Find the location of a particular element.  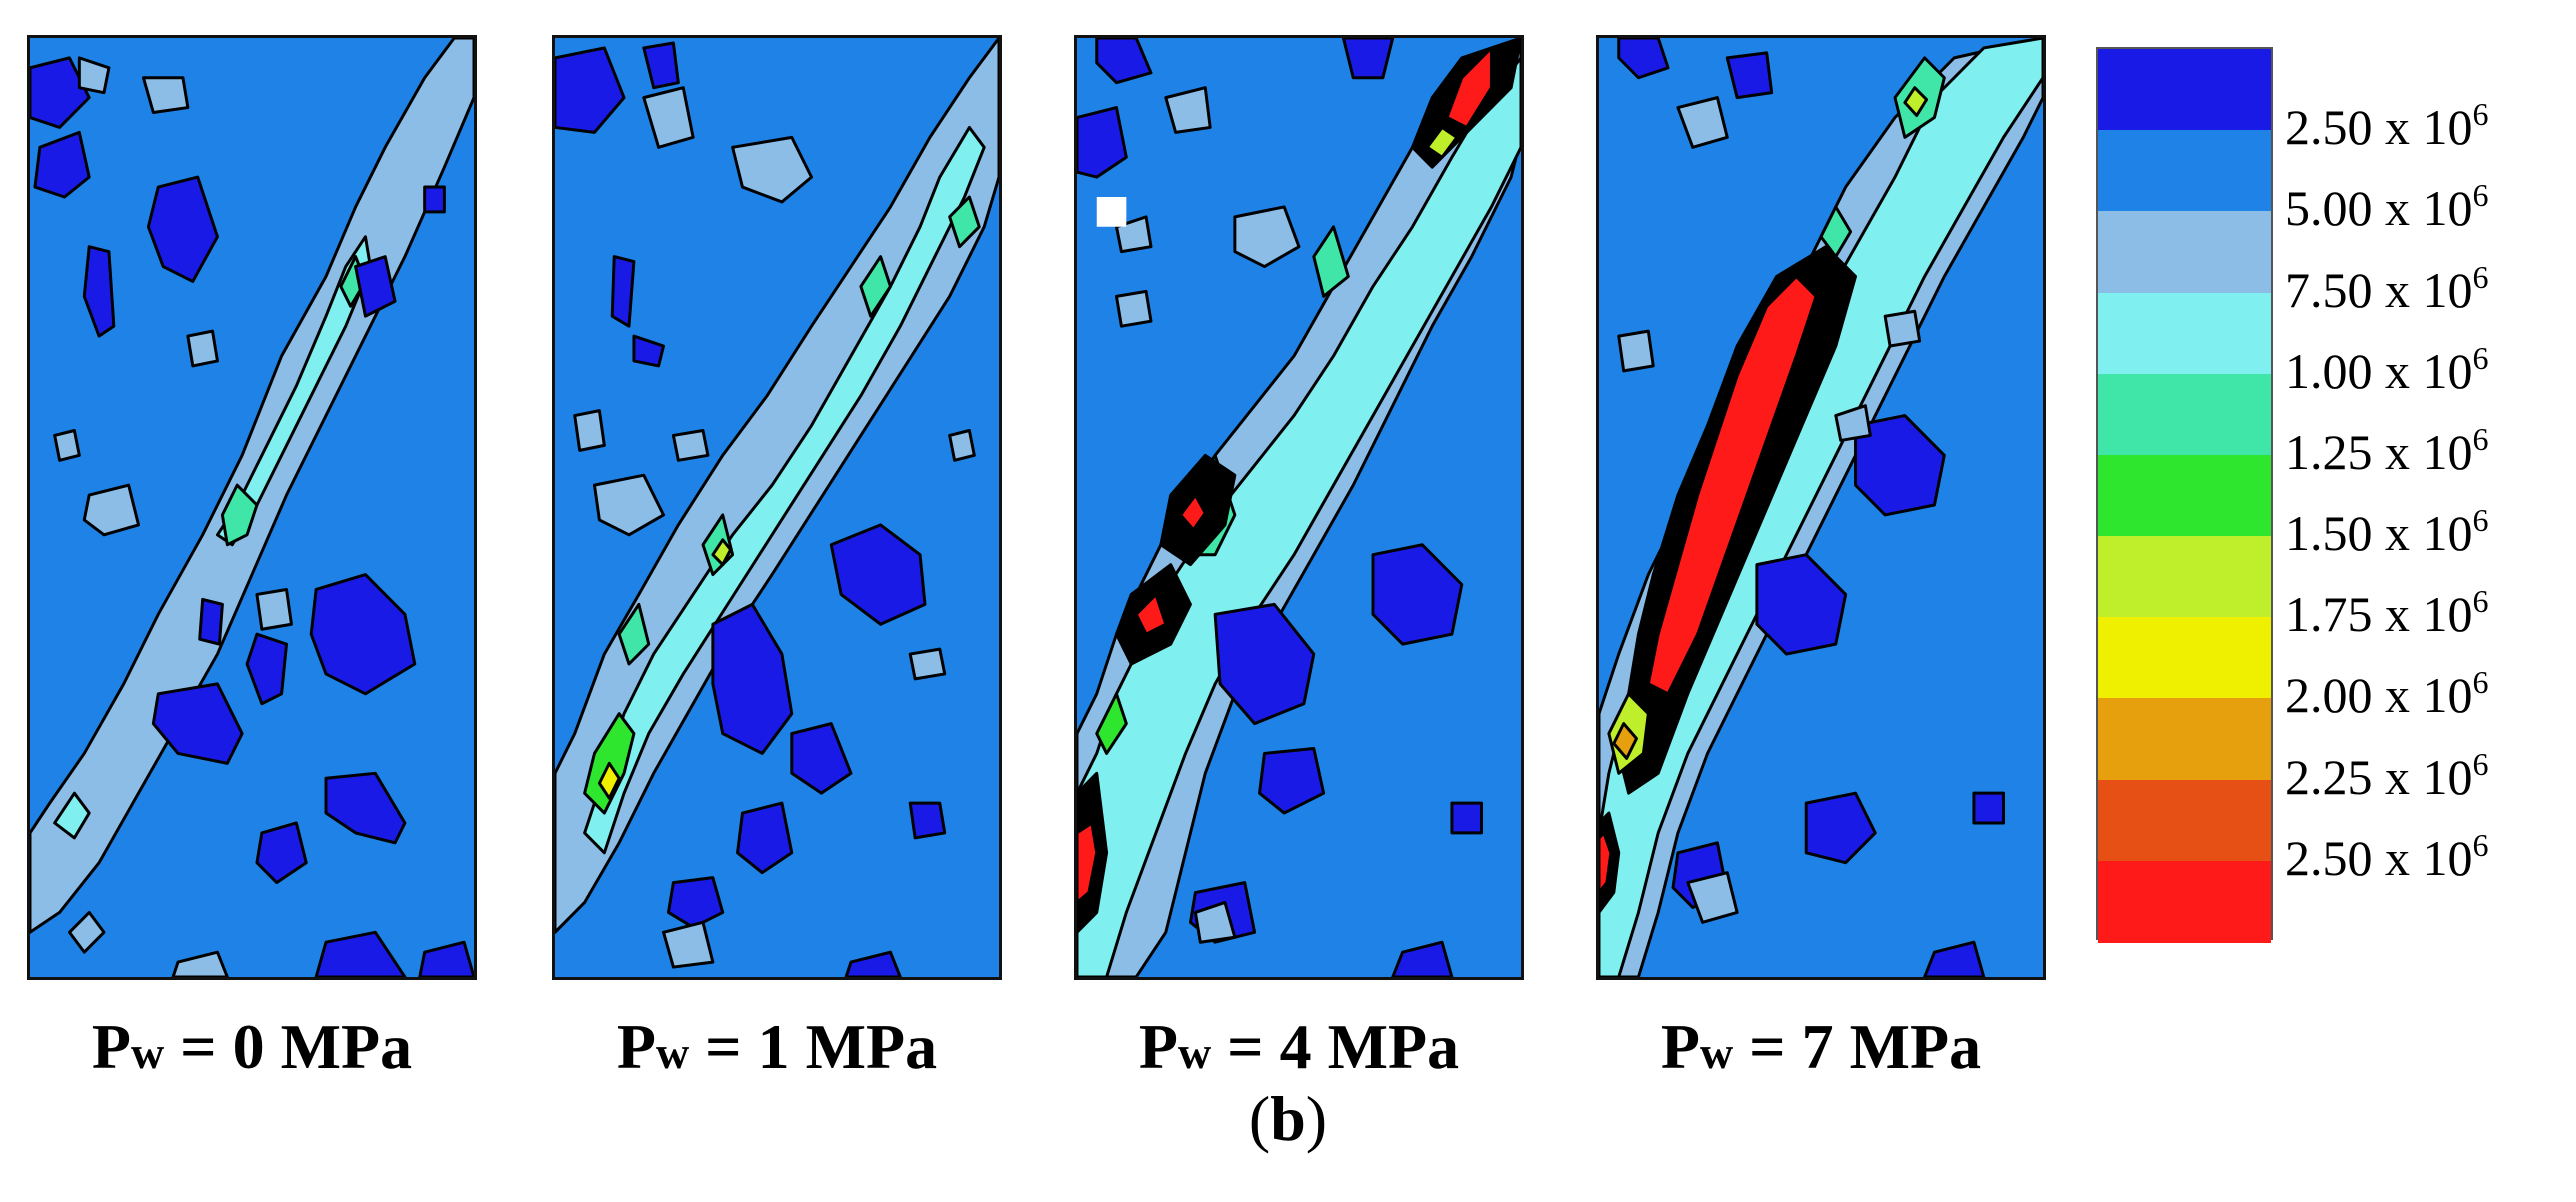

legend-tick-label: 2.25 x 10⁶ is located at coordinates (2387, 776).